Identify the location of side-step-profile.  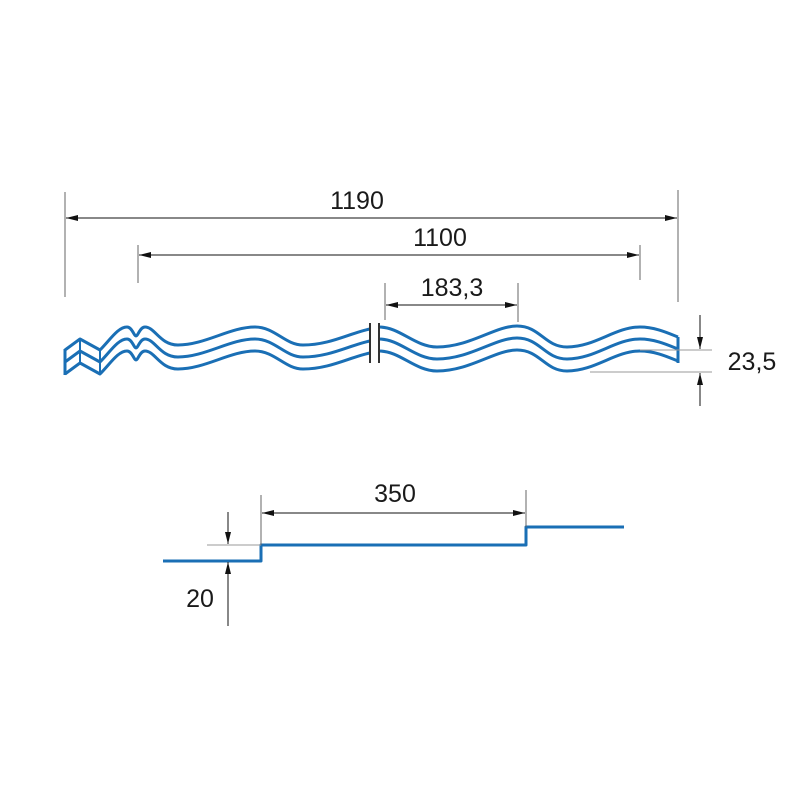
(393, 544).